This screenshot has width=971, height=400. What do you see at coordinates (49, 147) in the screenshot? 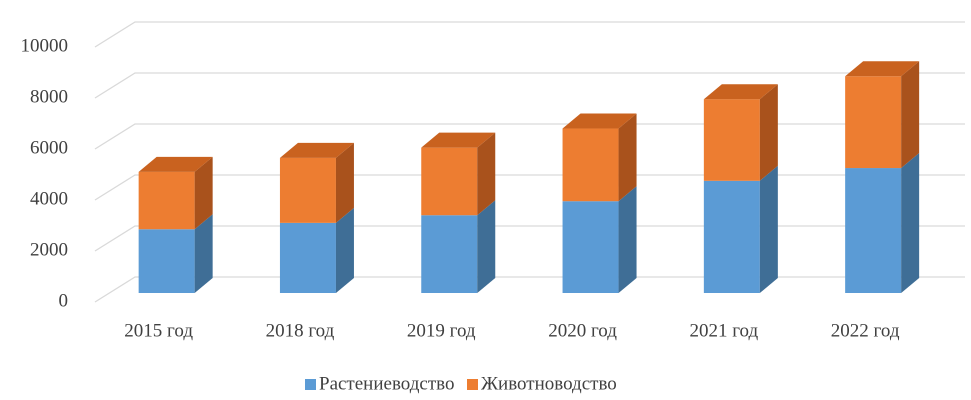
I see `y-tick-label: 6000` at bounding box center [49, 147].